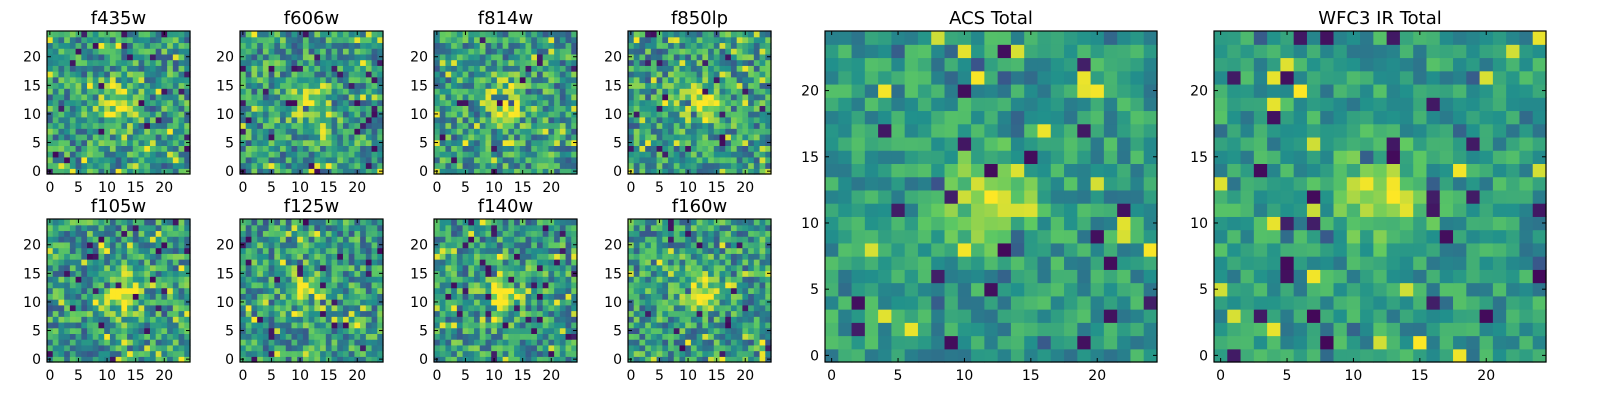 This screenshot has height=400, width=1600. I want to click on y-tick-label: 5, so click(229, 144).